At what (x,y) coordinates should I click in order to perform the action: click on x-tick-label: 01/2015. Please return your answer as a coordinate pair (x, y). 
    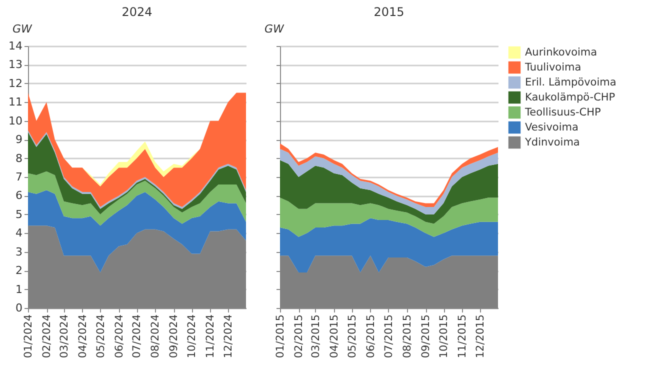
    Looking at the image, I should click on (280, 336).